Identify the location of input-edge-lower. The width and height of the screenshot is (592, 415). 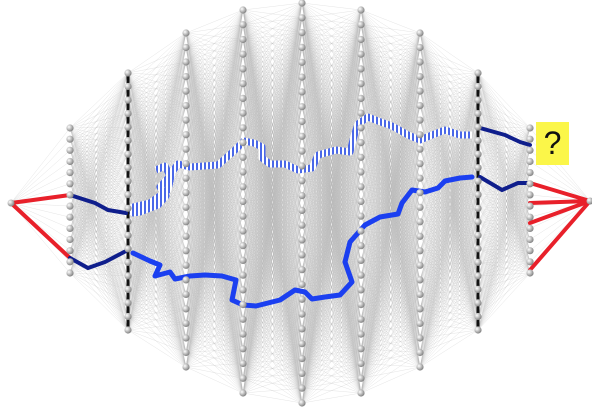
(40, 230).